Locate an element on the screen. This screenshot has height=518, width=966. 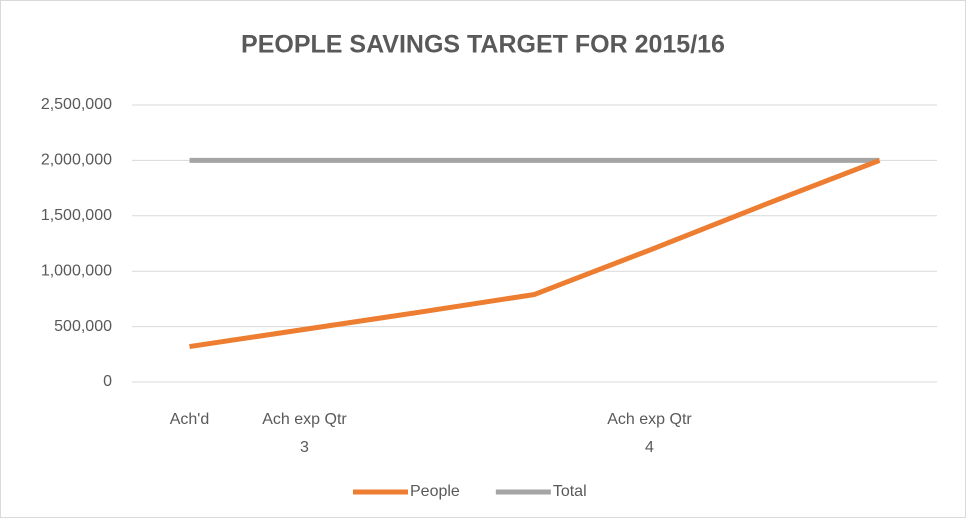
legend-label: People is located at coordinates (435, 491).